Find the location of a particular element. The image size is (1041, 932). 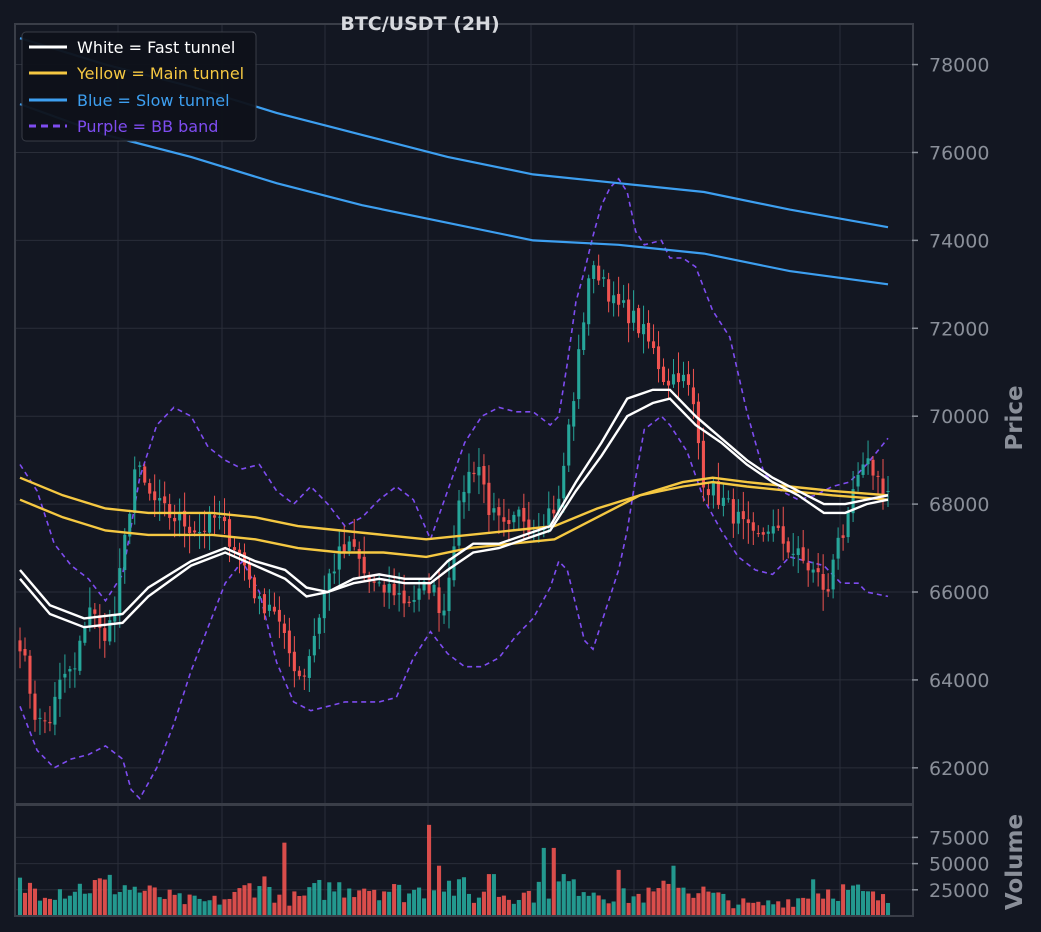

legend-label-slow: Blue = Slow tunnel is located at coordinates (153, 100).